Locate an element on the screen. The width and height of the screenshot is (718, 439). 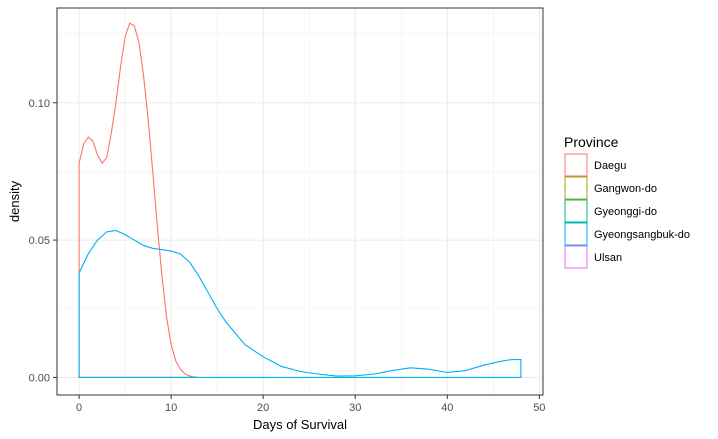
x-axis: 0 10 20 30 40 50 is located at coordinates (310, 404).